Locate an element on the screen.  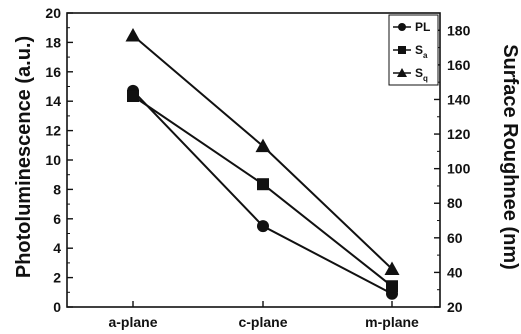
y-left-tick-label: 10 is located at coordinates (53, 160).